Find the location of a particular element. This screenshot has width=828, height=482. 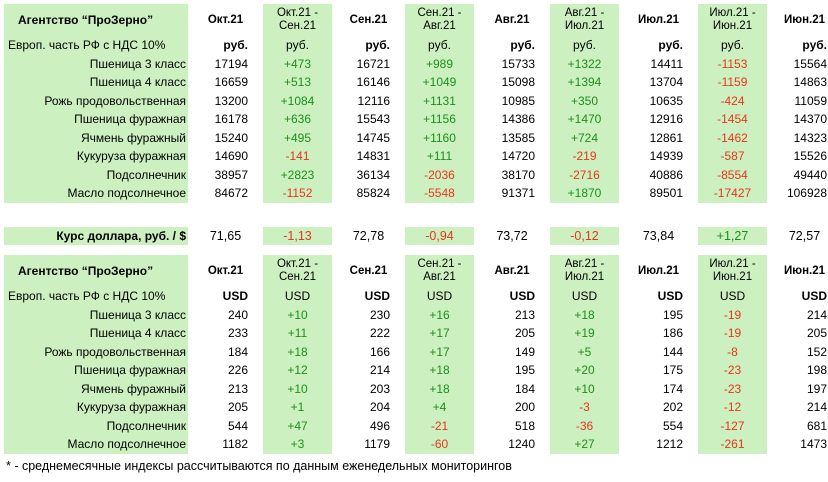

rate-value-cell: 72,57 is located at coordinates (804, 236).